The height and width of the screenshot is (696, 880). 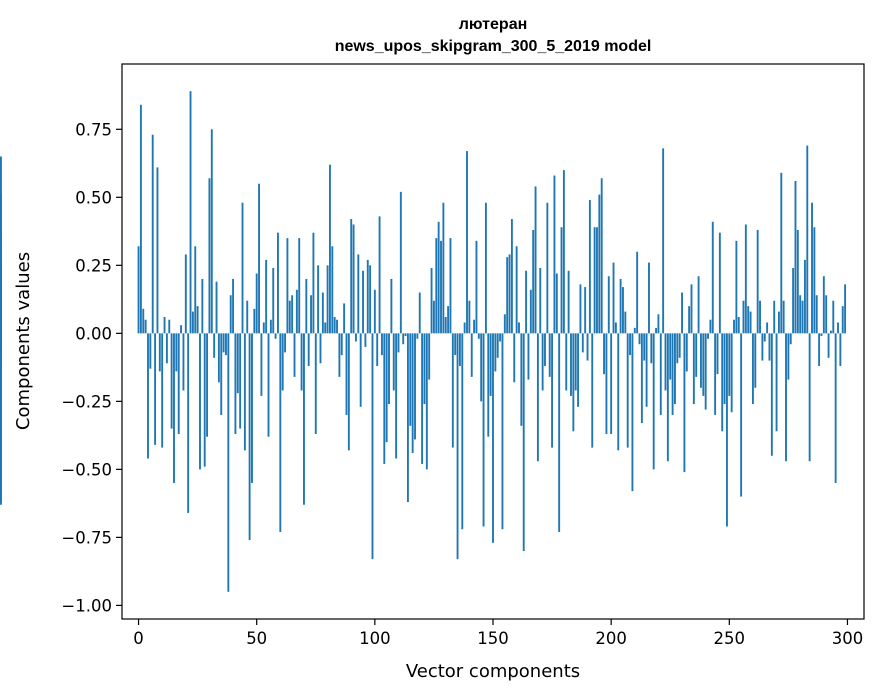 I want to click on x-tick-label: 50, so click(x=256, y=638).